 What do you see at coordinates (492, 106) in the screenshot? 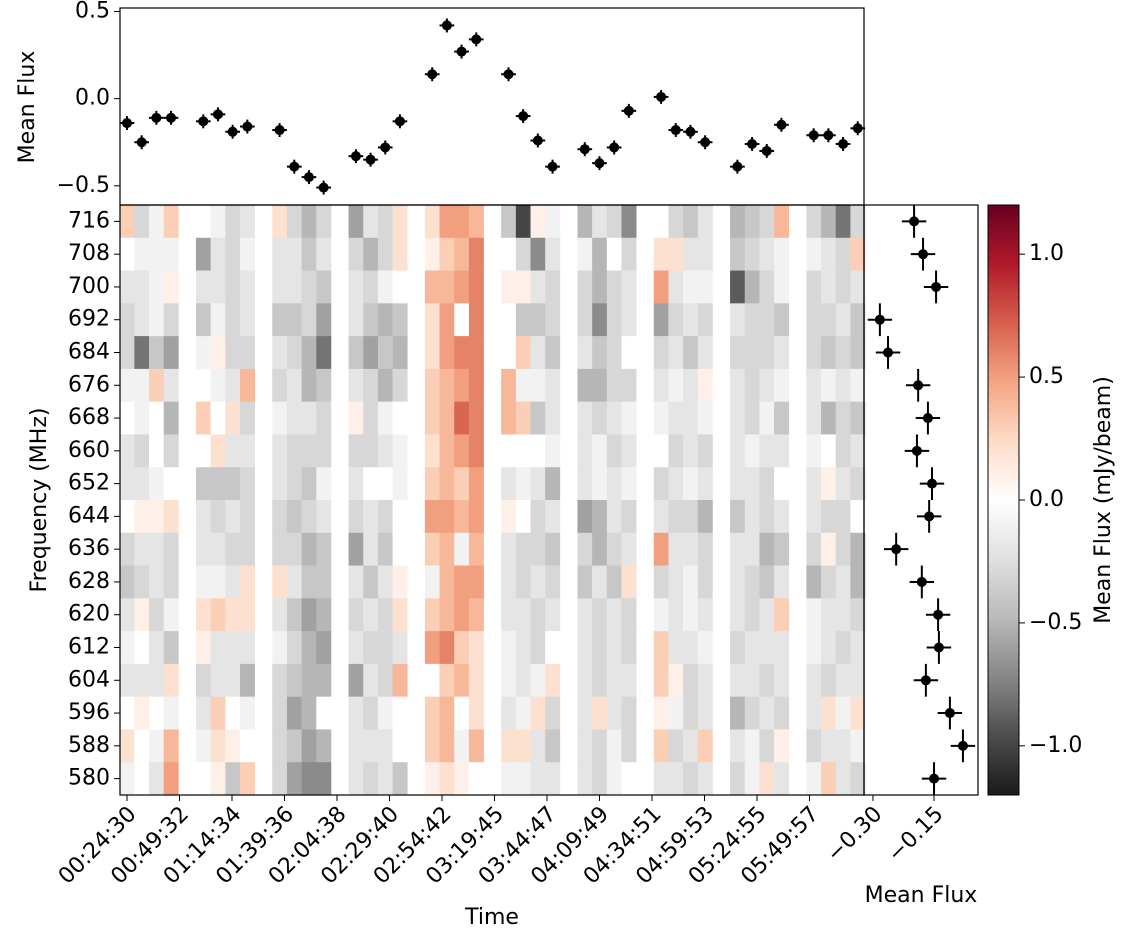
I see `top-frame` at bounding box center [492, 106].